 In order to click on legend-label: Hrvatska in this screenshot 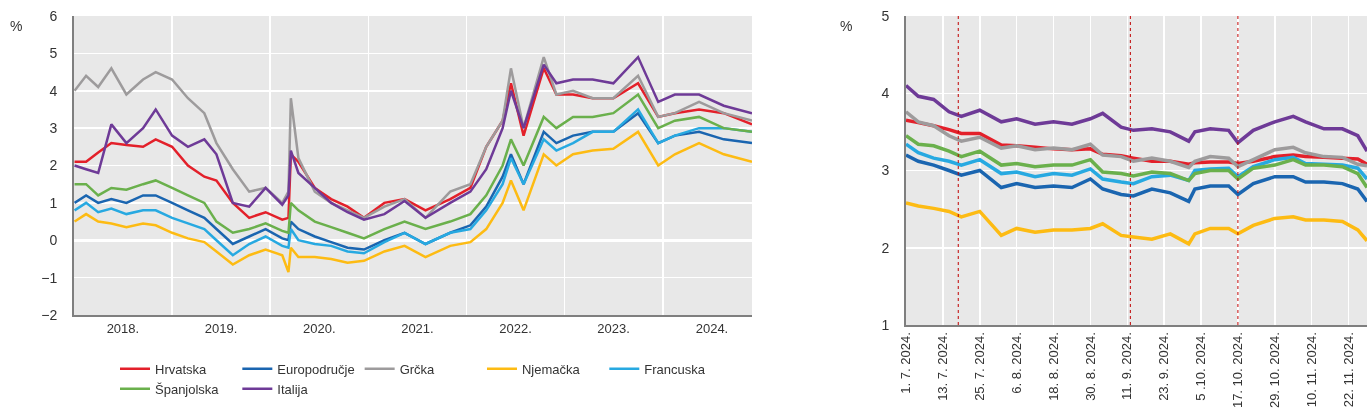, I will do `click(181, 369)`.